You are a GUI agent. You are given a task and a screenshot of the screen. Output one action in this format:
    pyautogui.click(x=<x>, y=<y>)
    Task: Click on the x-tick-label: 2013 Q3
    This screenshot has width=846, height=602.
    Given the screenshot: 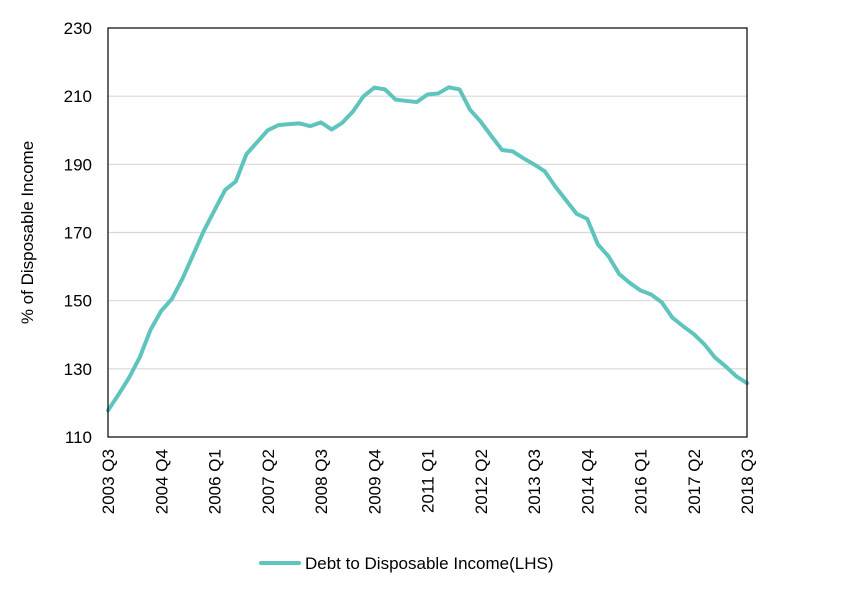 What is the action you would take?
    pyautogui.click(x=534, y=481)
    